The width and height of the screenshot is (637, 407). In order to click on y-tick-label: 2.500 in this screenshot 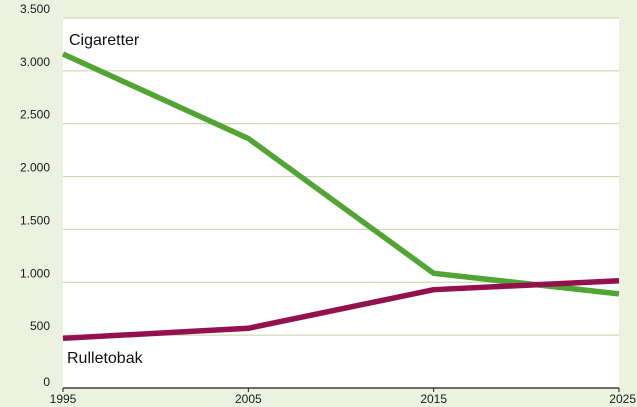, I will do `click(35, 115)`.